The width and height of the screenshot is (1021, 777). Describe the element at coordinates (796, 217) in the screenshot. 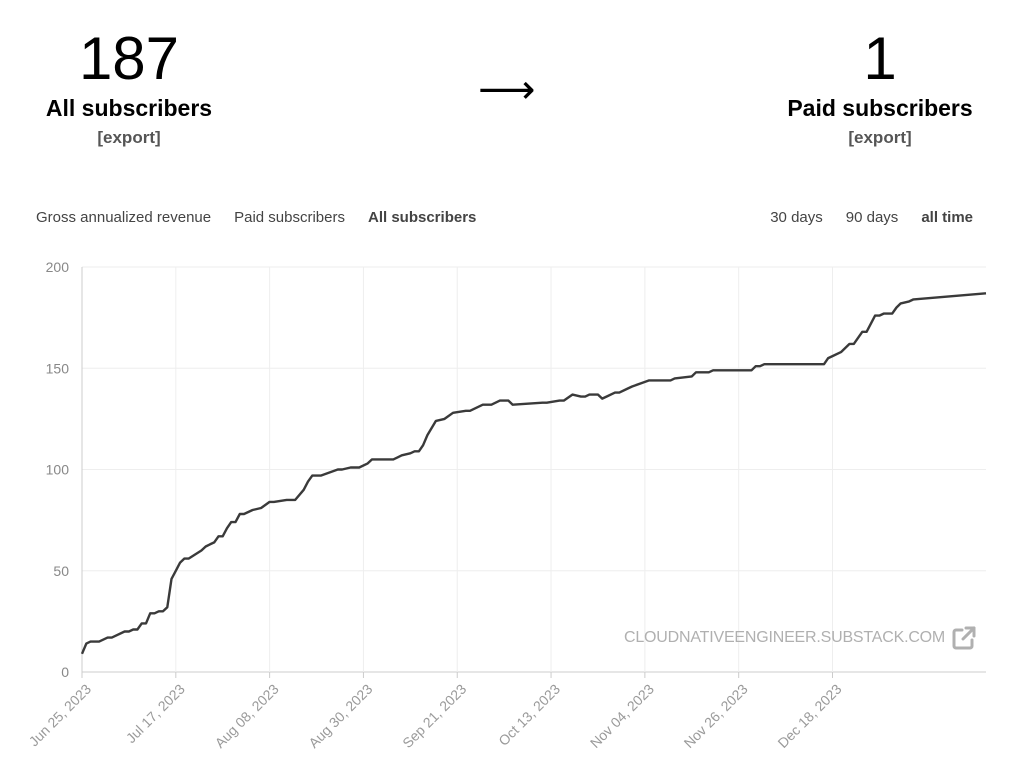

I see `tab-30-days: 30 days` at that location.